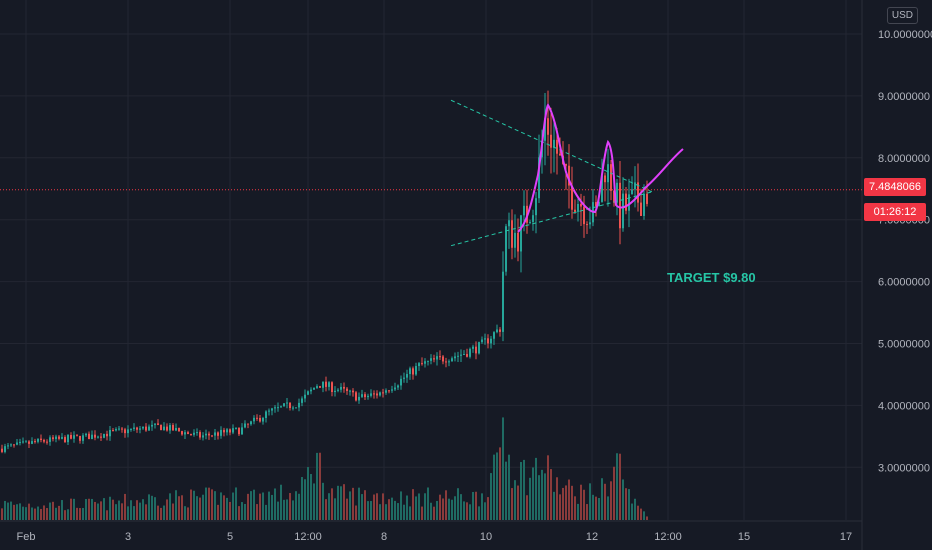 This screenshot has width=932, height=550. Describe the element at coordinates (902, 15) in the screenshot. I see `currency-selector: USD` at that location.